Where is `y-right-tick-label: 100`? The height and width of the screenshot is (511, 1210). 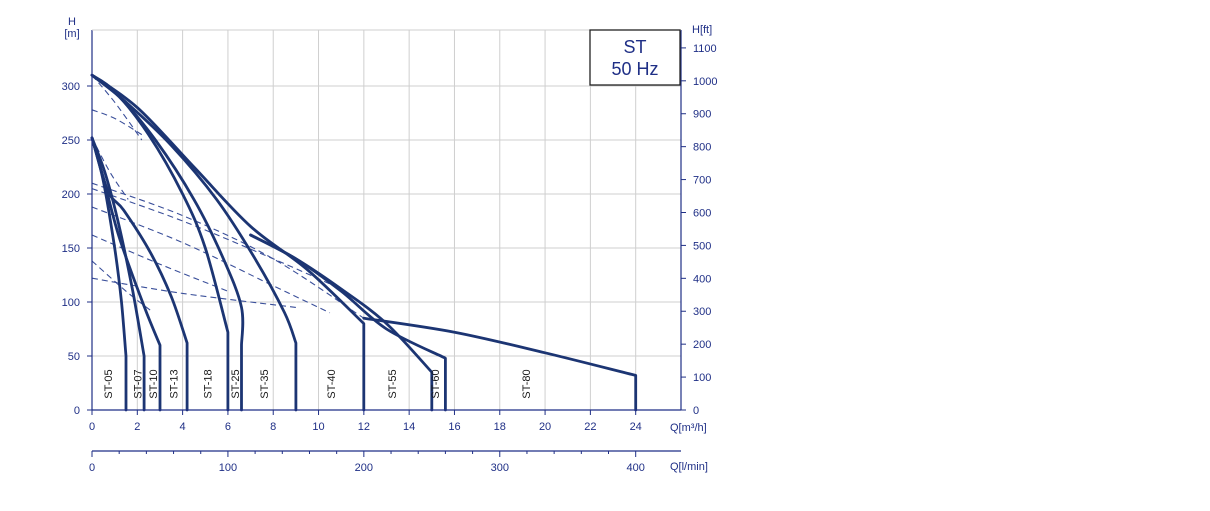 y-right-tick-label: 100 is located at coordinates (702, 378).